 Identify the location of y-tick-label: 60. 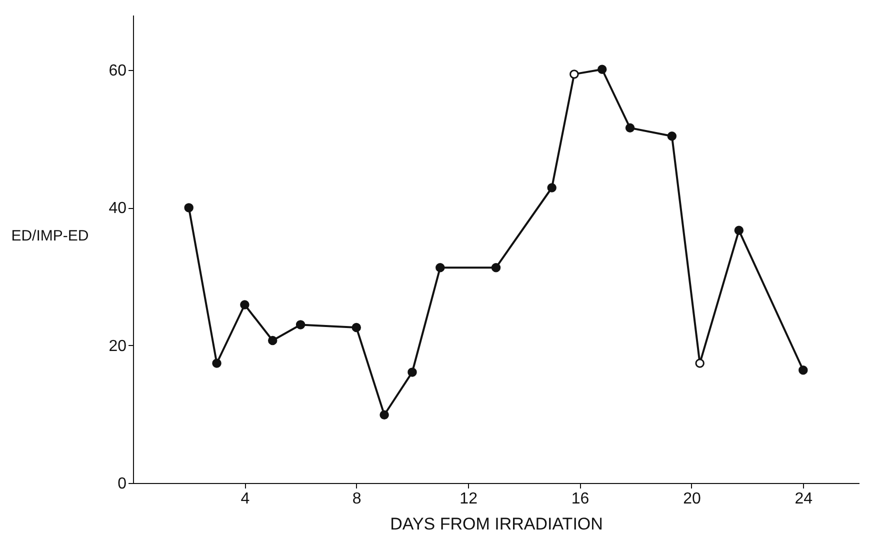
(117, 71).